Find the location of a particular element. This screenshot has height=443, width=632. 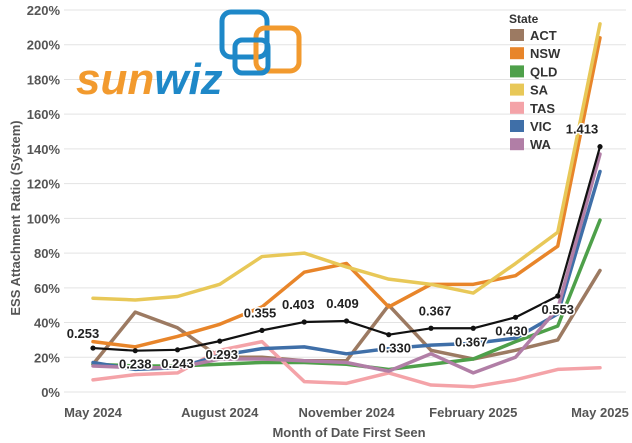

x-tick-label: May 2025 is located at coordinates (600, 412).